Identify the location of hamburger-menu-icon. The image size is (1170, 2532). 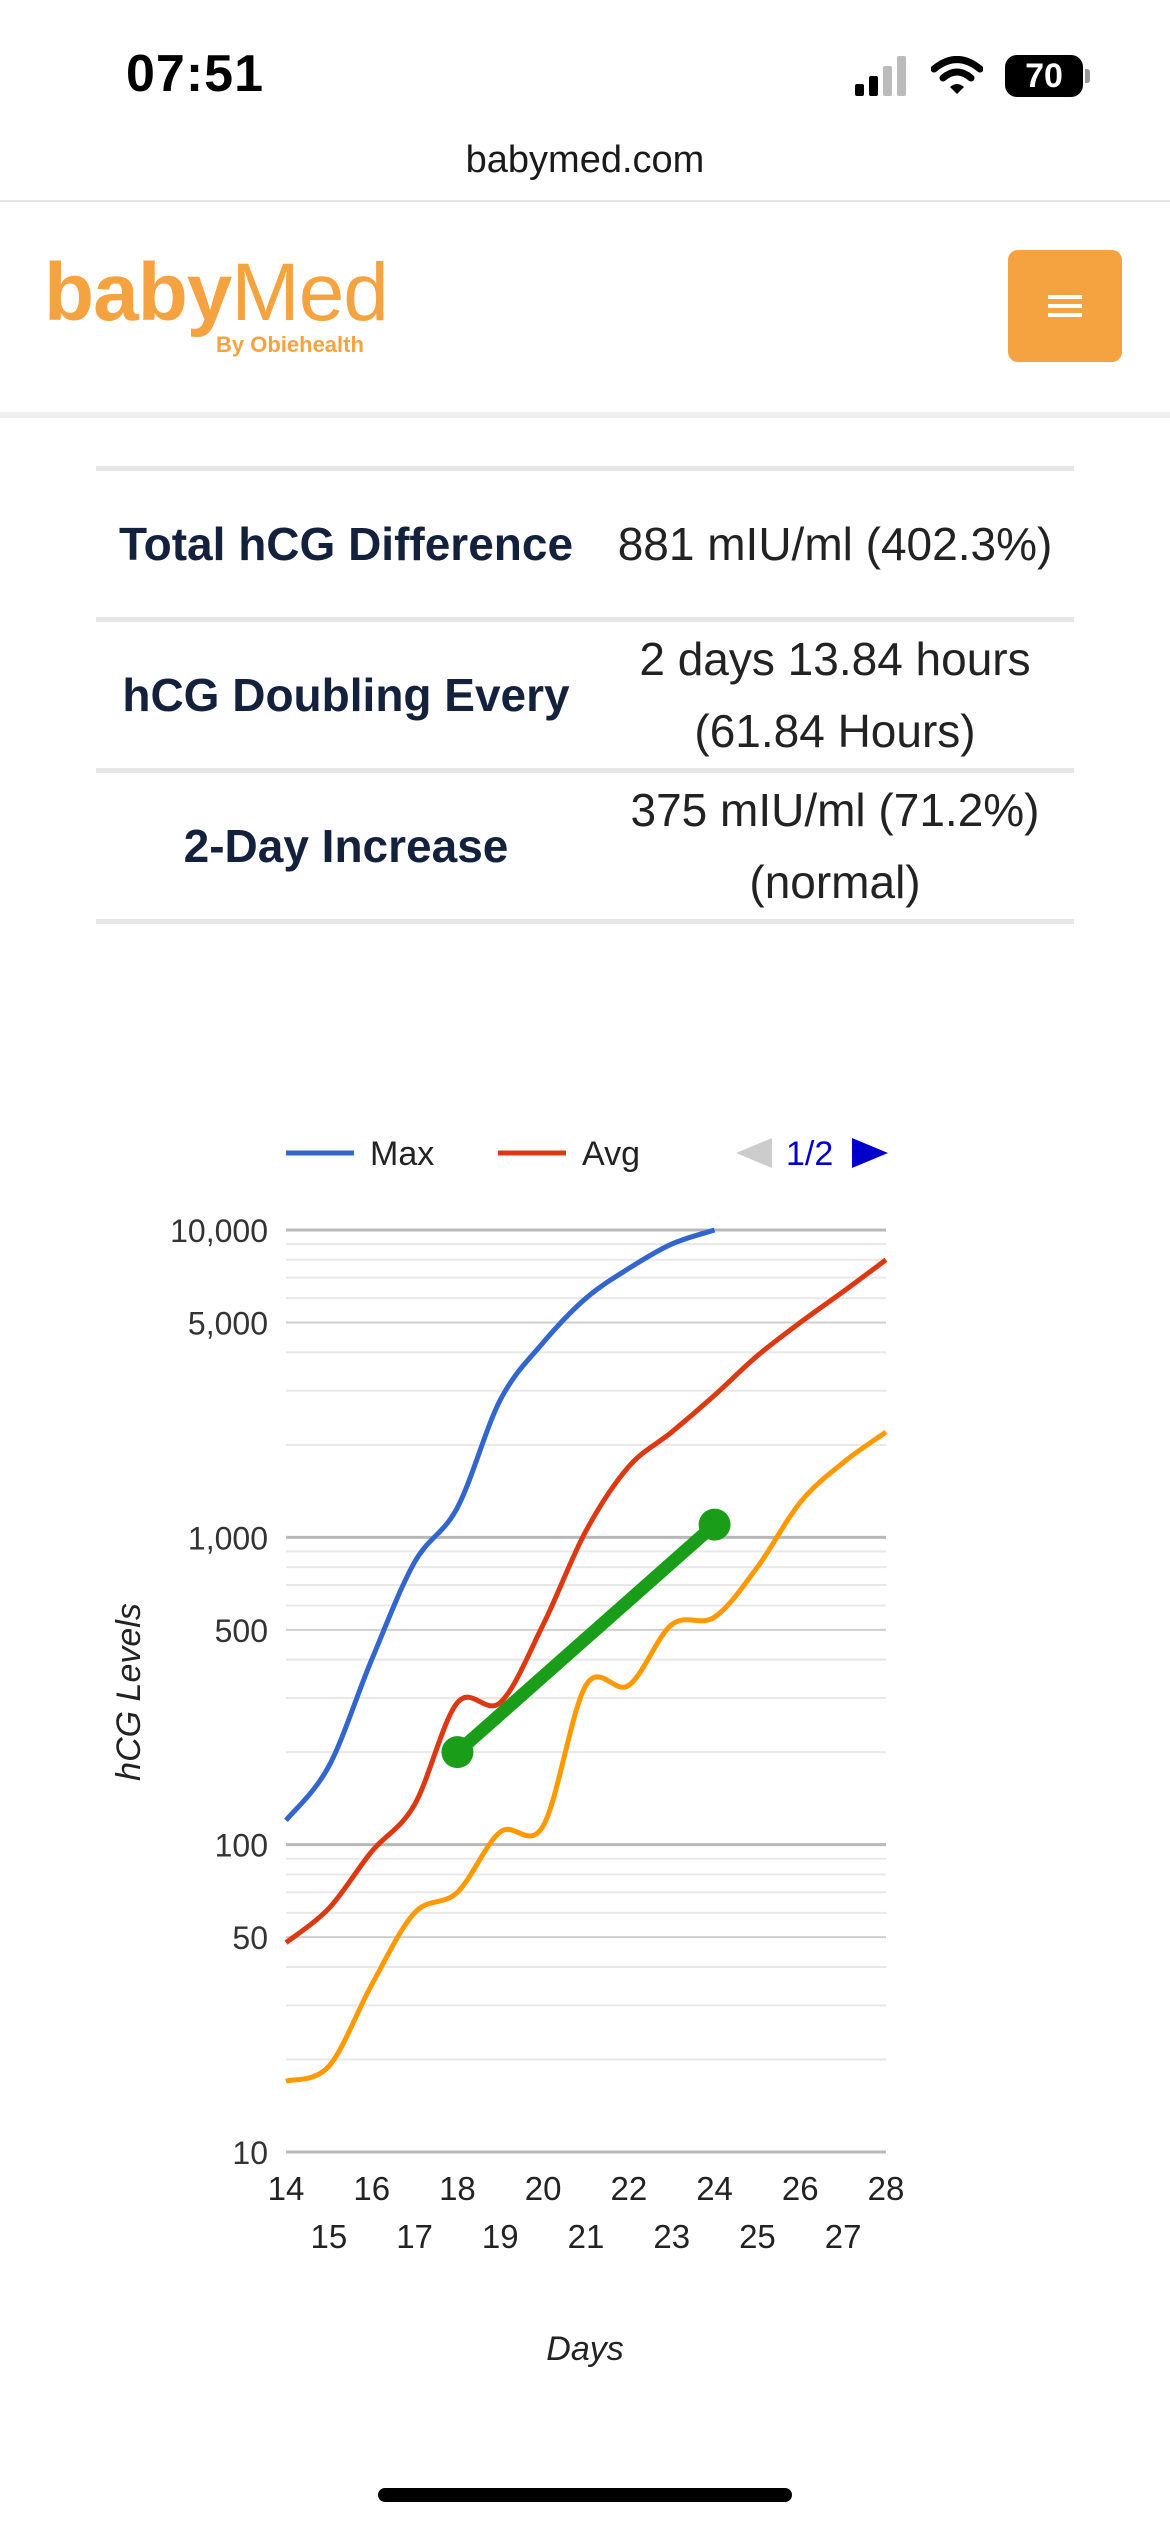
(1065, 306).